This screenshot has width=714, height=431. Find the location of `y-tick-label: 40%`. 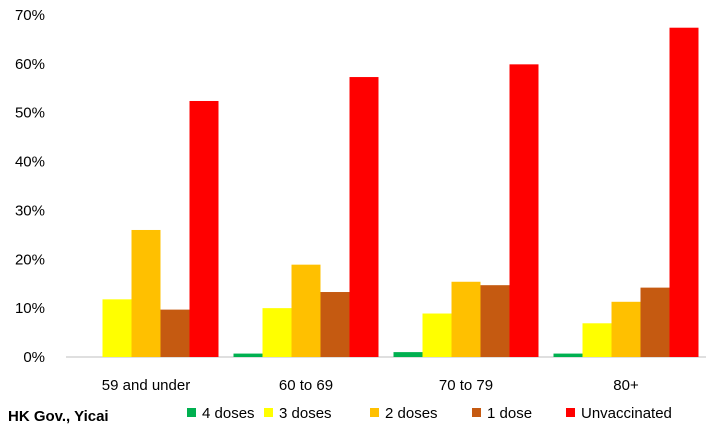

y-tick-label: 40% is located at coordinates (30, 162).